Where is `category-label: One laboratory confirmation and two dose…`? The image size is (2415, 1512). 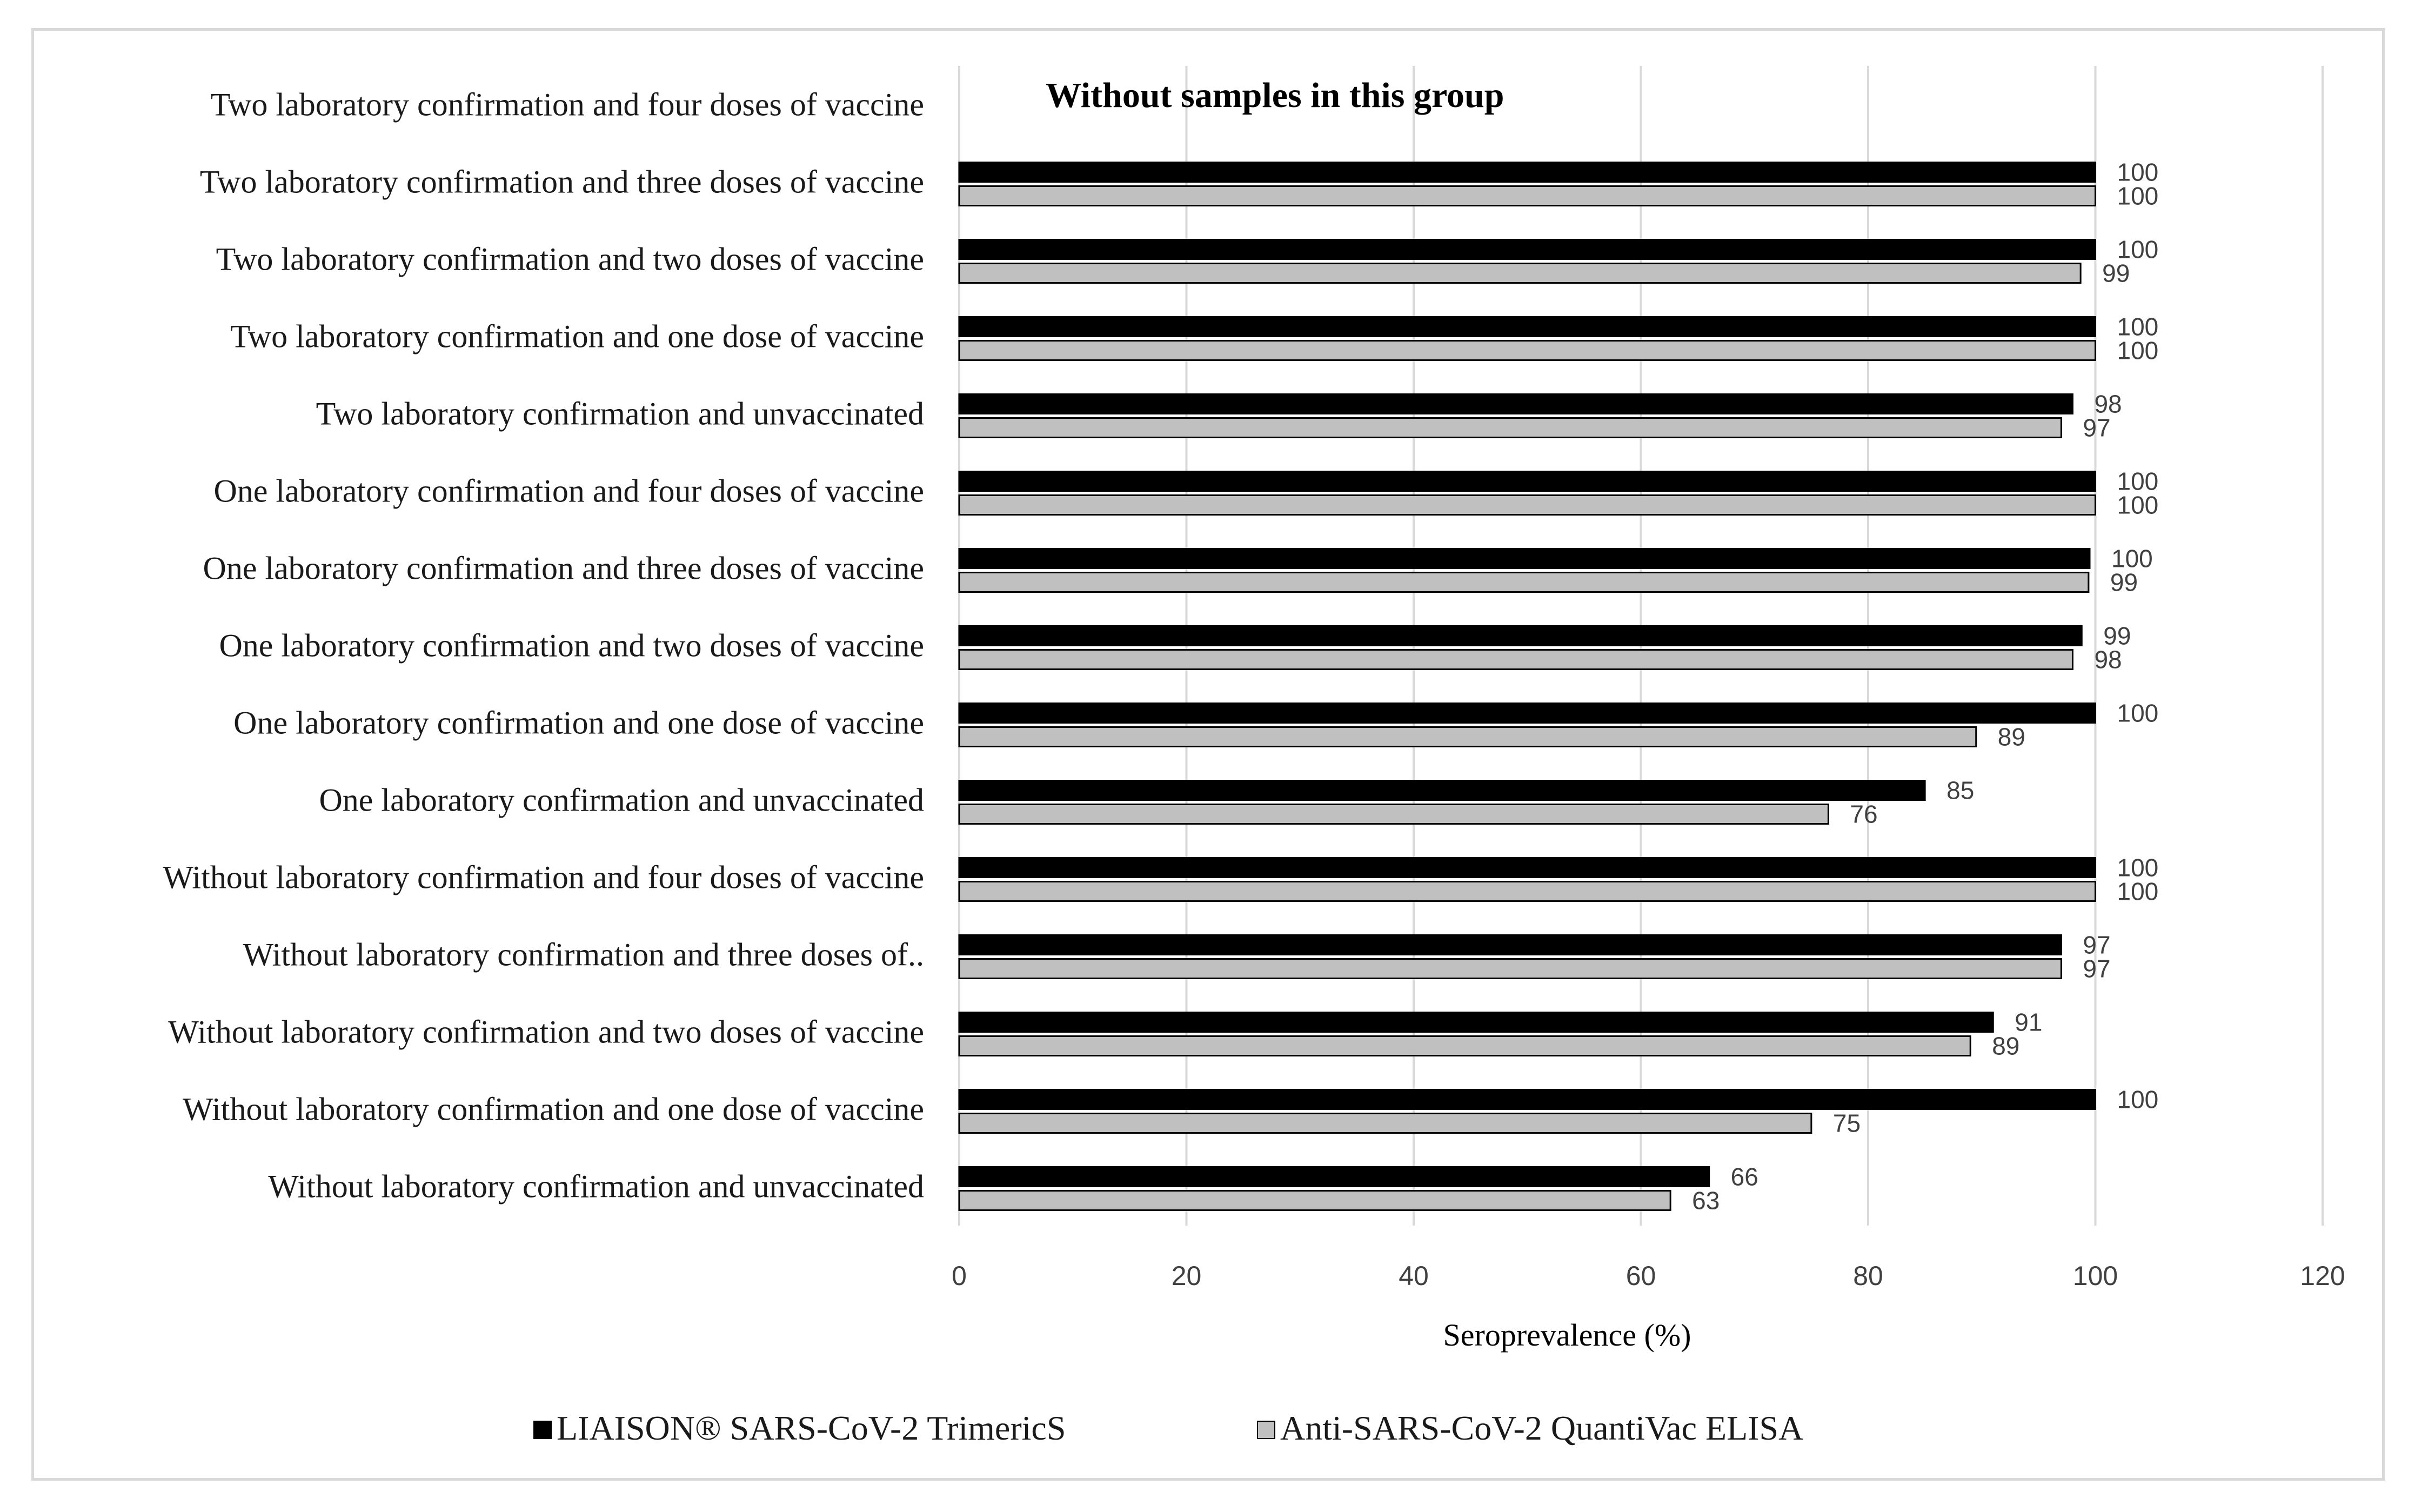
category-label: One laboratory confirmation and two dose… is located at coordinates (571, 646).